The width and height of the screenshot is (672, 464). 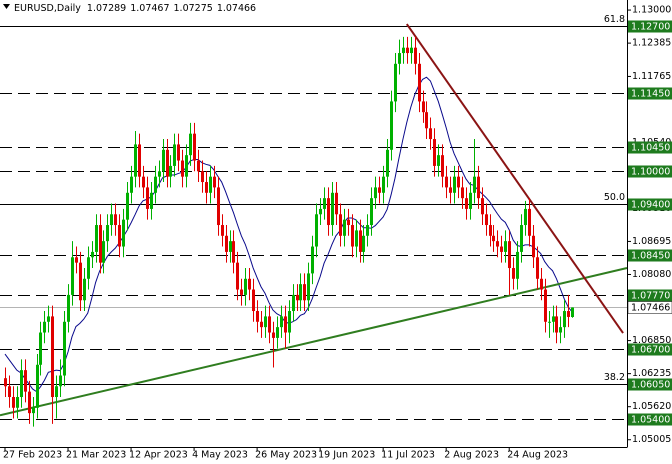 What do you see at coordinates (96, 455) in the screenshot?
I see `x-tick-label: 21 Mar 2023` at bounding box center [96, 455].